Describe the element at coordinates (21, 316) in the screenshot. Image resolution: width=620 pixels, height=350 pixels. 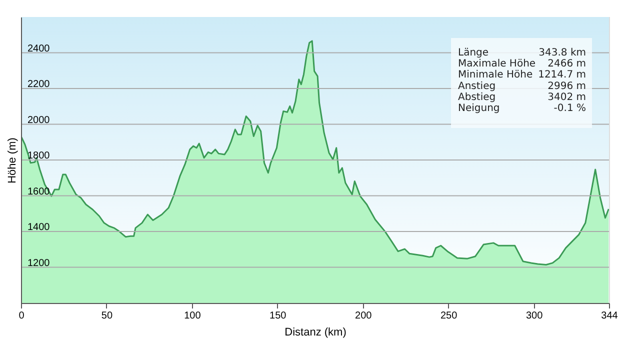
I see `x-tick-label: 0` at that location.